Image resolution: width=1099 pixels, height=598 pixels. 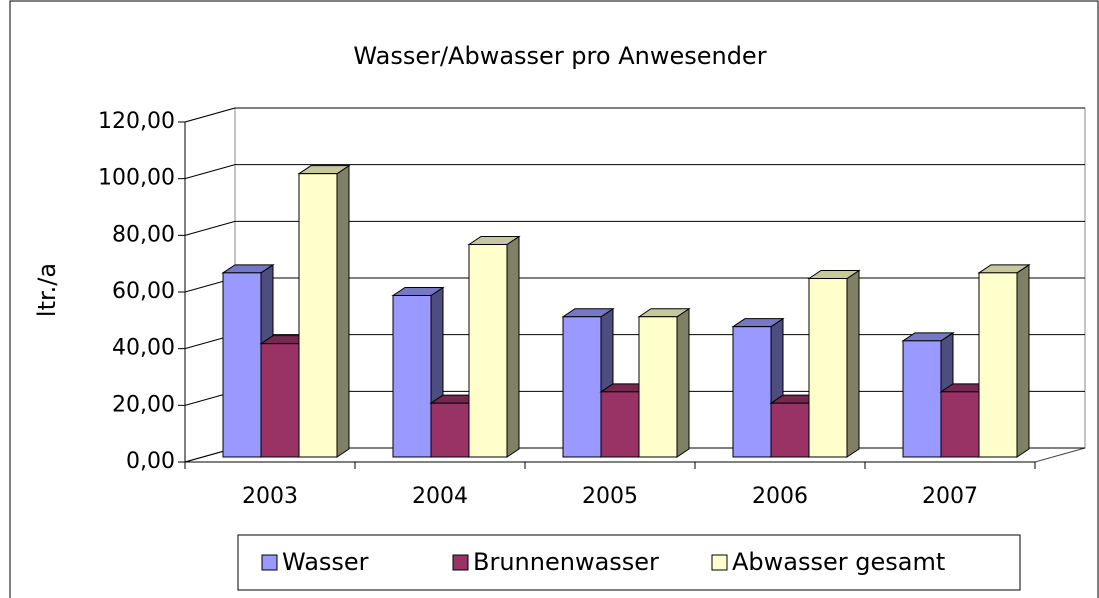 What do you see at coordinates (325, 562) in the screenshot?
I see `legend-label: Wasser` at bounding box center [325, 562].